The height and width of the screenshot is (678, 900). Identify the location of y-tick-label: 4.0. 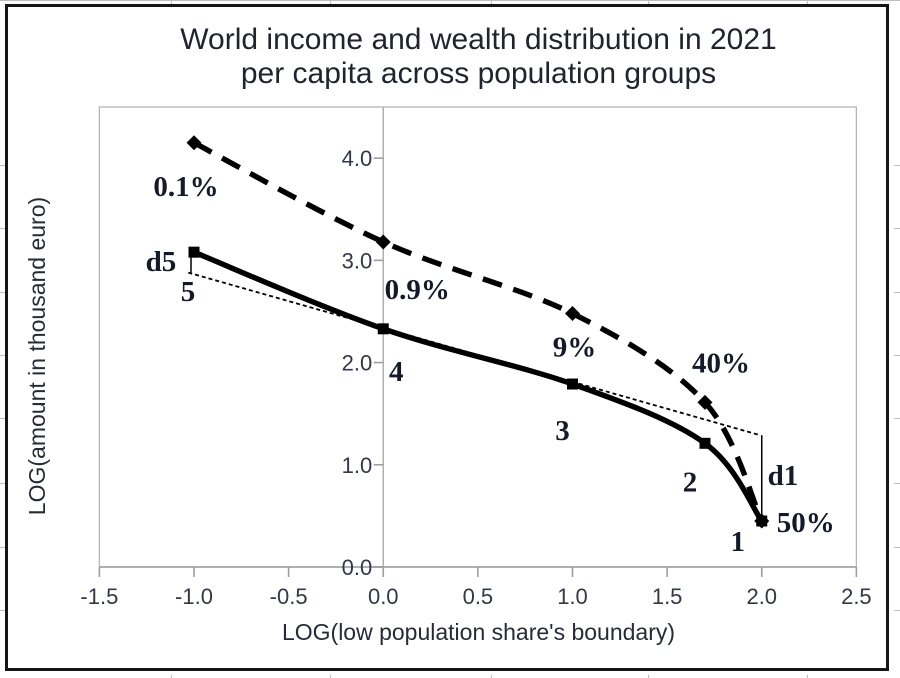
(357, 158).